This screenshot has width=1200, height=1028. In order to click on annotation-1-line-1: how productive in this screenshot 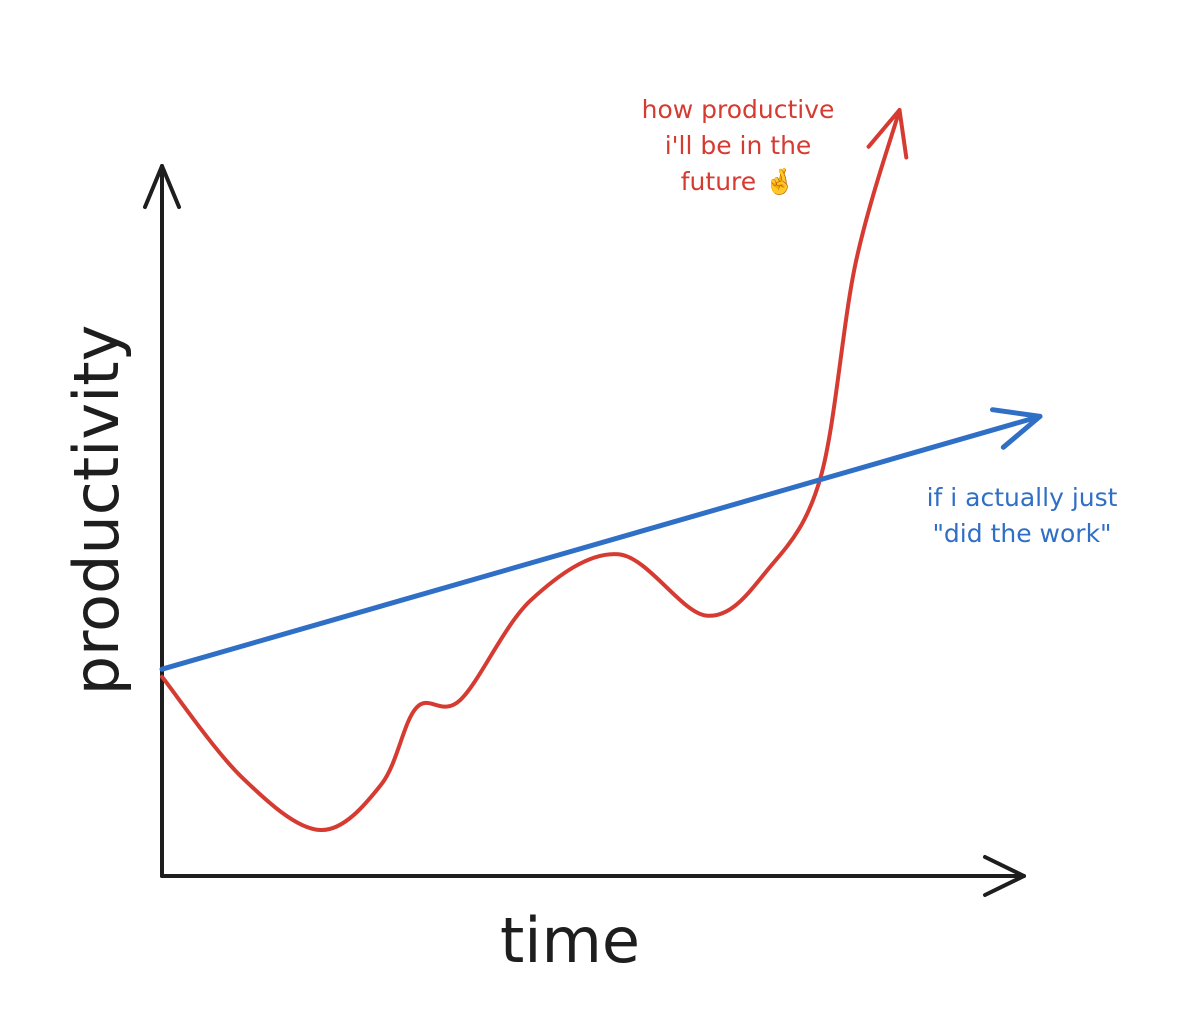, I will do `click(738, 109)`.